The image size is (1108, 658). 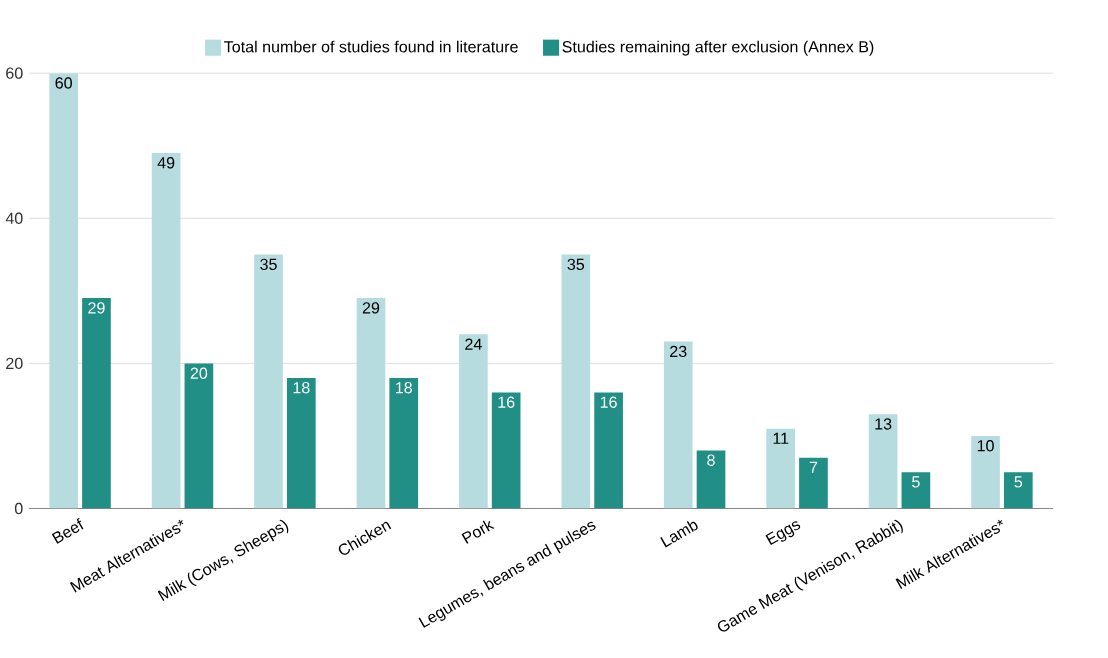 I want to click on x-tick-label: Beef, so click(x=67, y=530).